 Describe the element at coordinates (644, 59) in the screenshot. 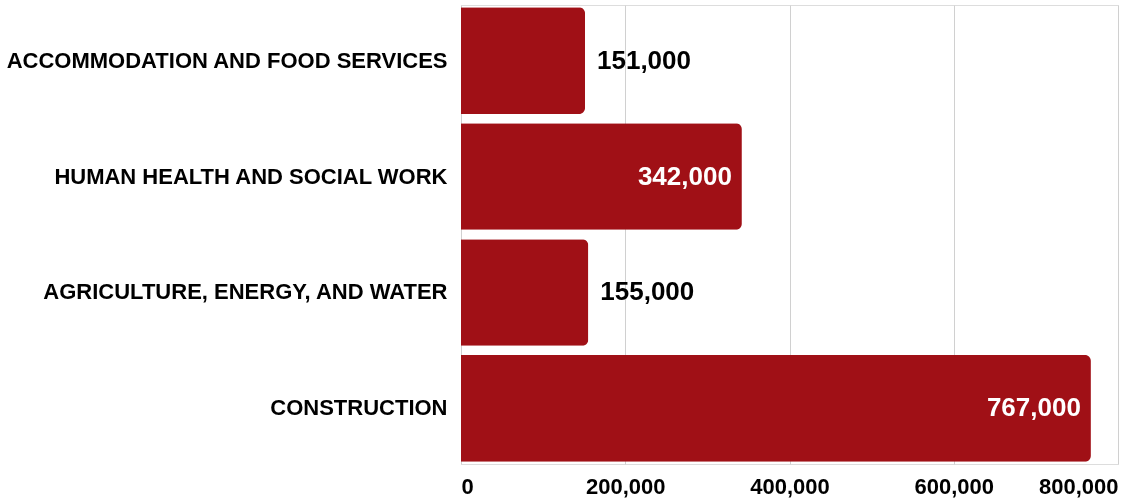

I see `data-label: 151,000` at that location.